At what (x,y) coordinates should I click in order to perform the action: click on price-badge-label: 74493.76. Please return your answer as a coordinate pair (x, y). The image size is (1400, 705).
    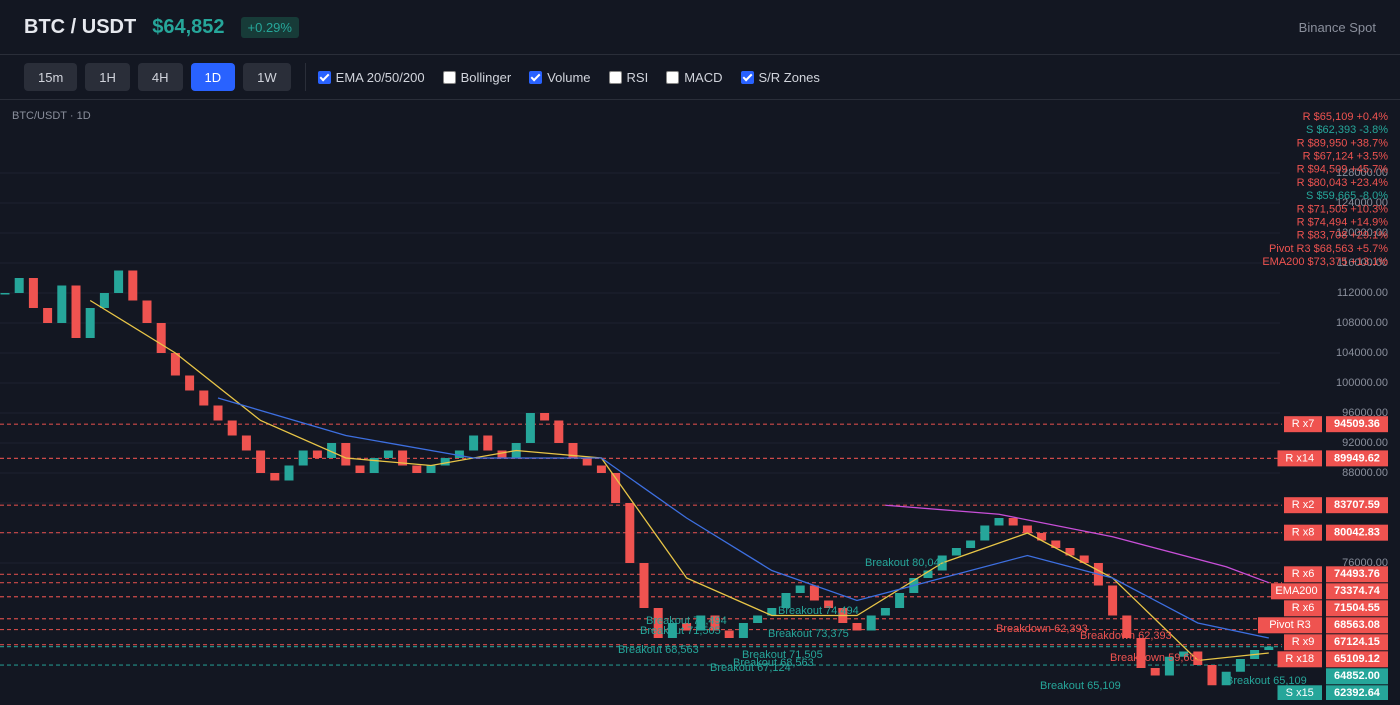
    Looking at the image, I should click on (1357, 574).